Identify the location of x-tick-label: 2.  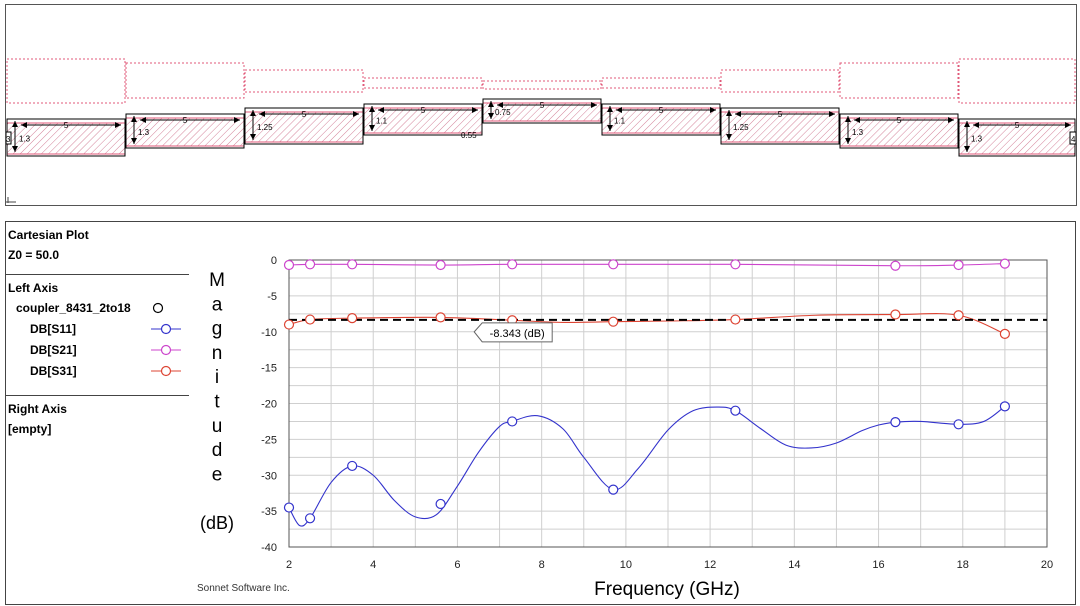
(289, 565).